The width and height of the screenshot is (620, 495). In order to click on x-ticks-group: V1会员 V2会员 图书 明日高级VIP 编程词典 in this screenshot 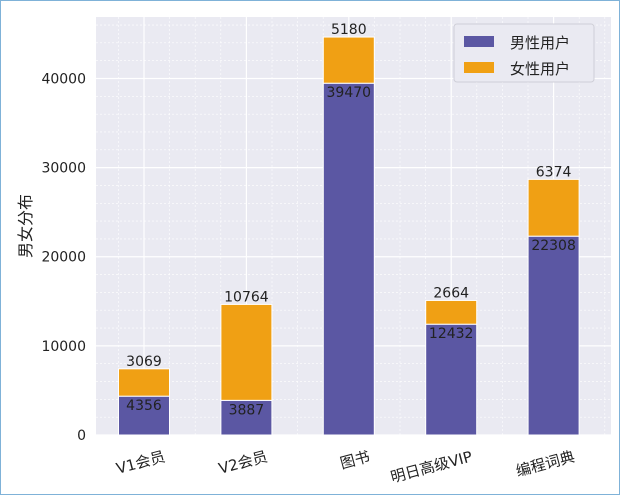, I will do `click(345, 466)`.